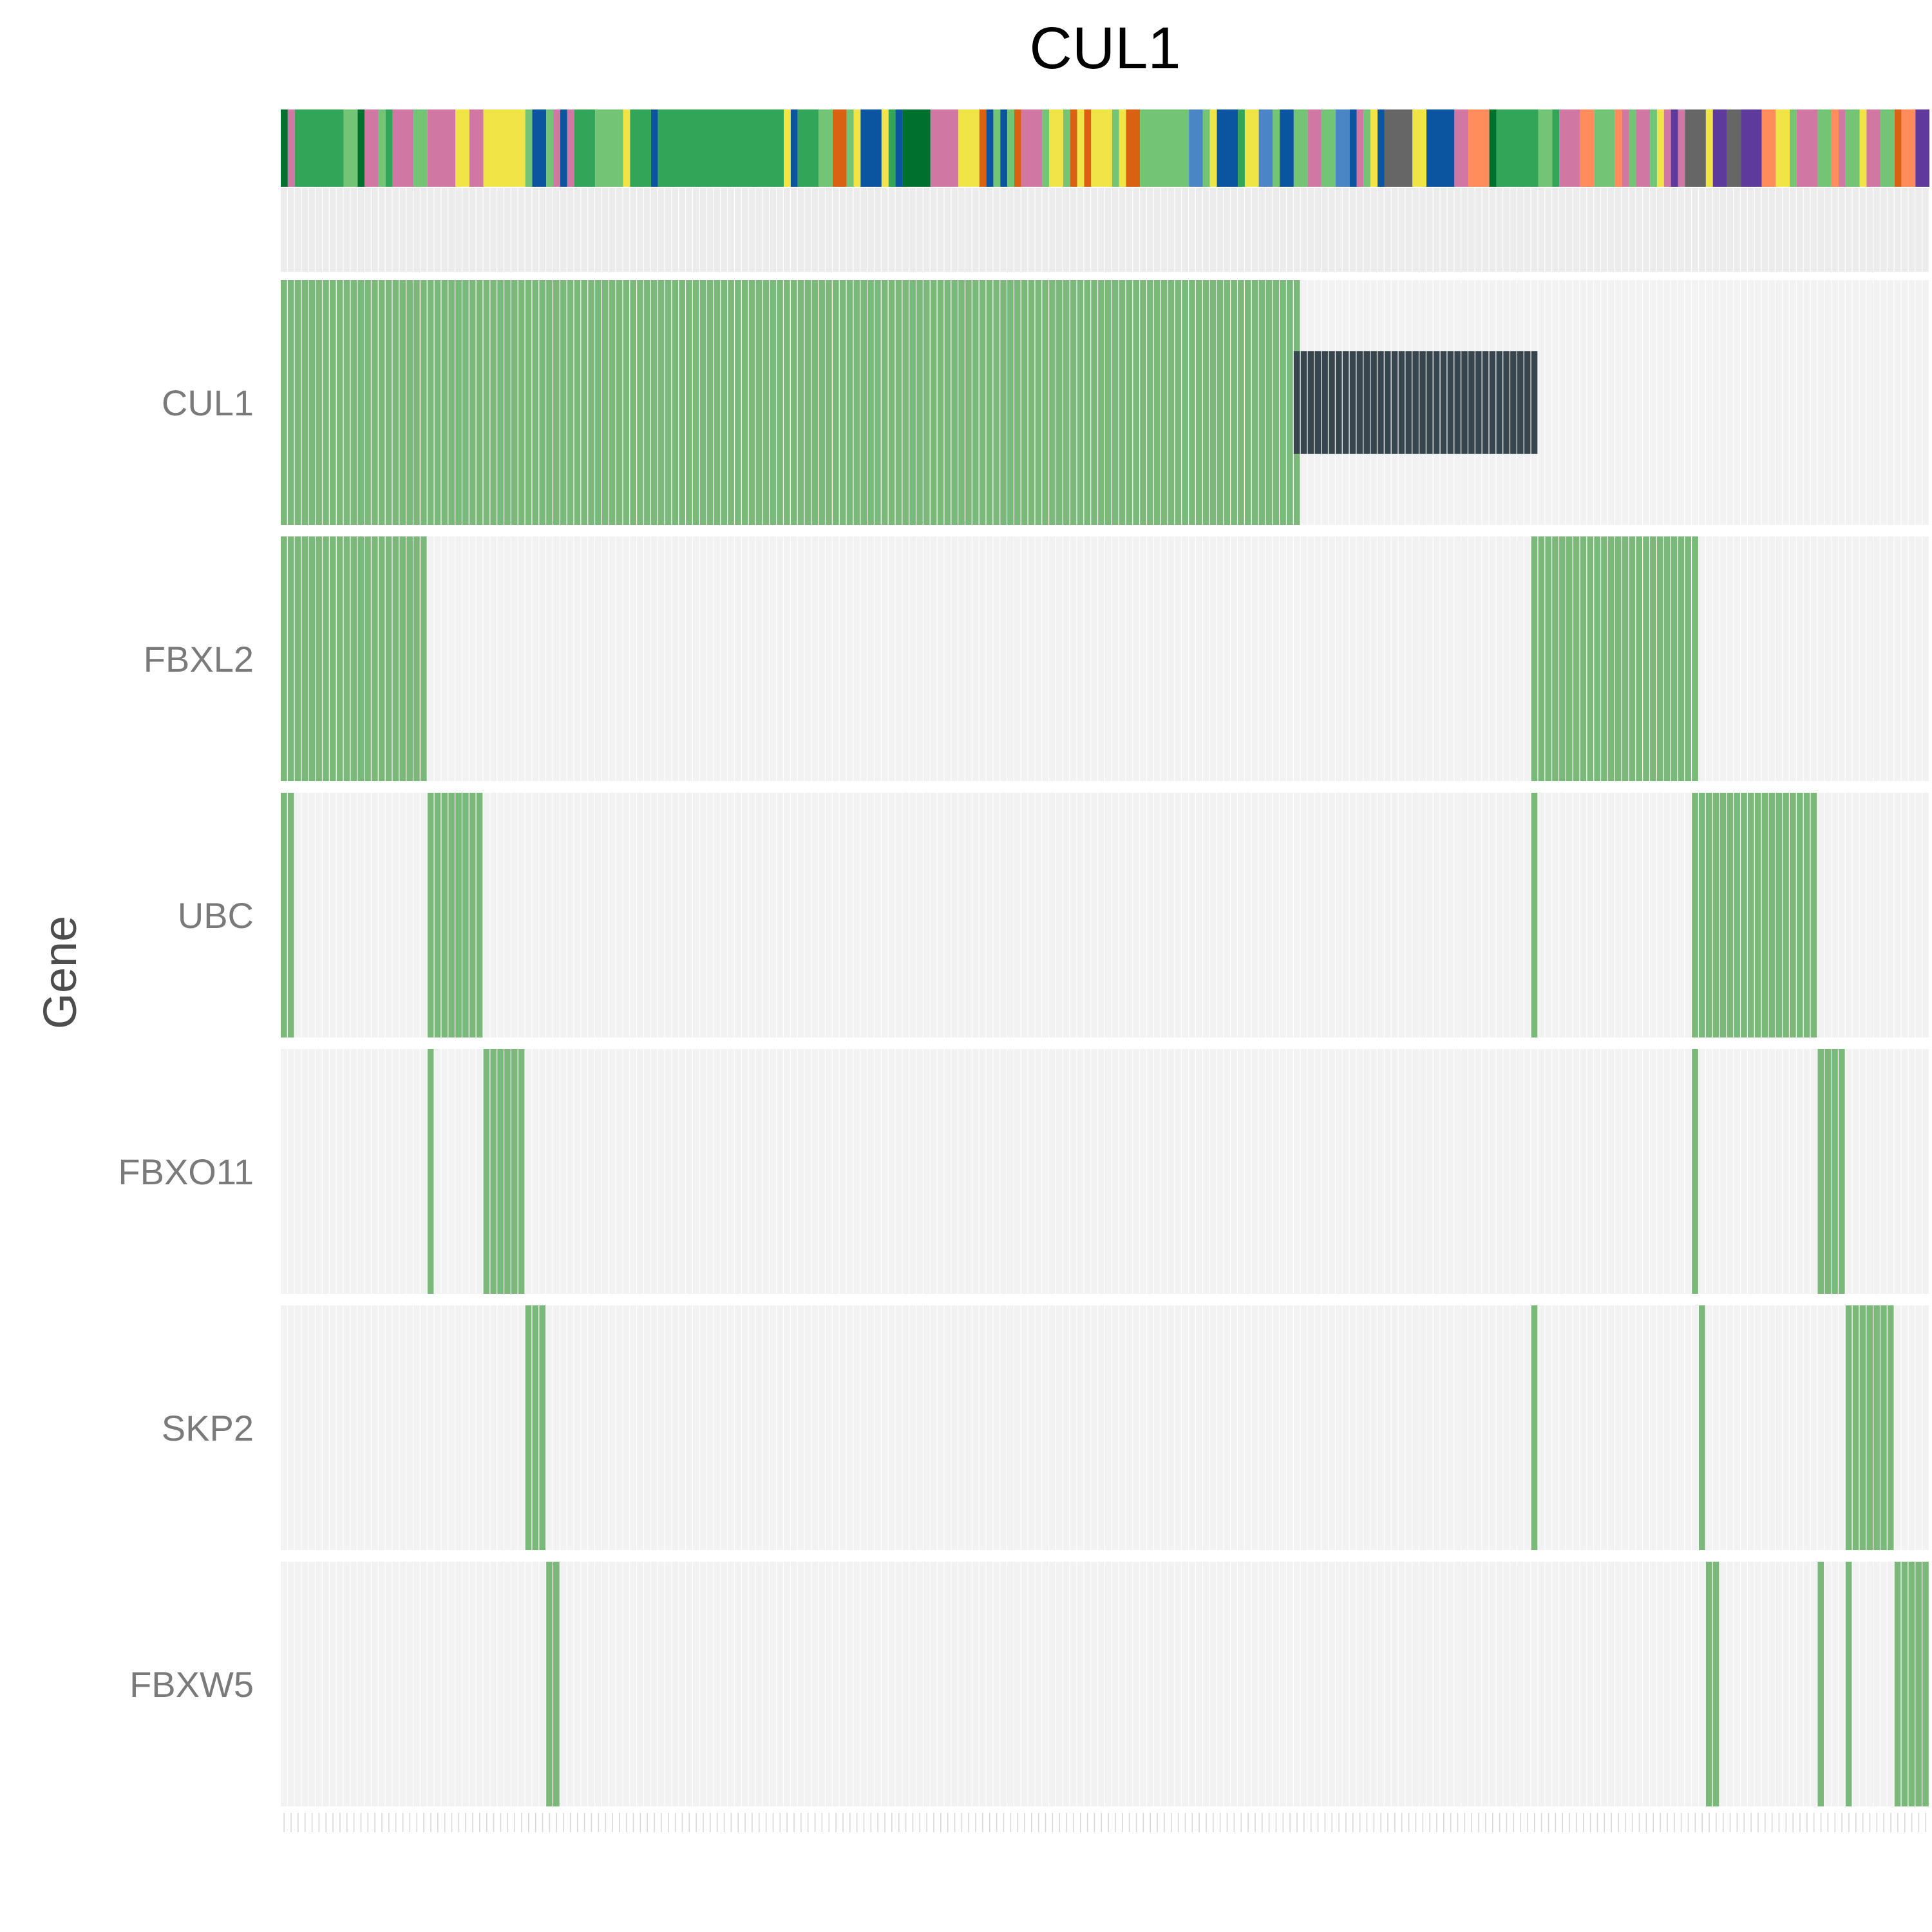 The height and width of the screenshot is (1932, 1932). Describe the element at coordinates (1105, 402) in the screenshot. I see `gene-row-cul1` at that location.